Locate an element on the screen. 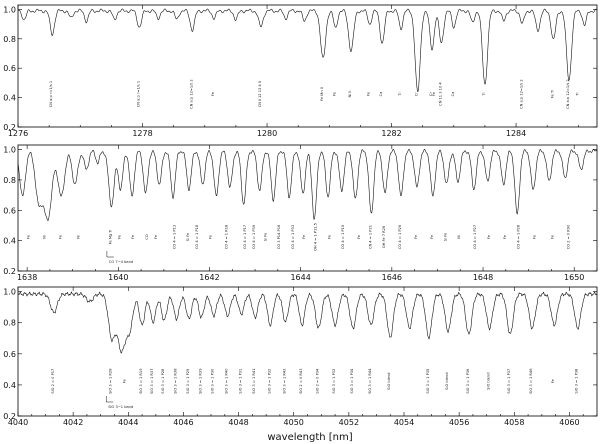 The height and width of the screenshot is (444, 600). line-id-label: Fe Ti is located at coordinates (552, 94).